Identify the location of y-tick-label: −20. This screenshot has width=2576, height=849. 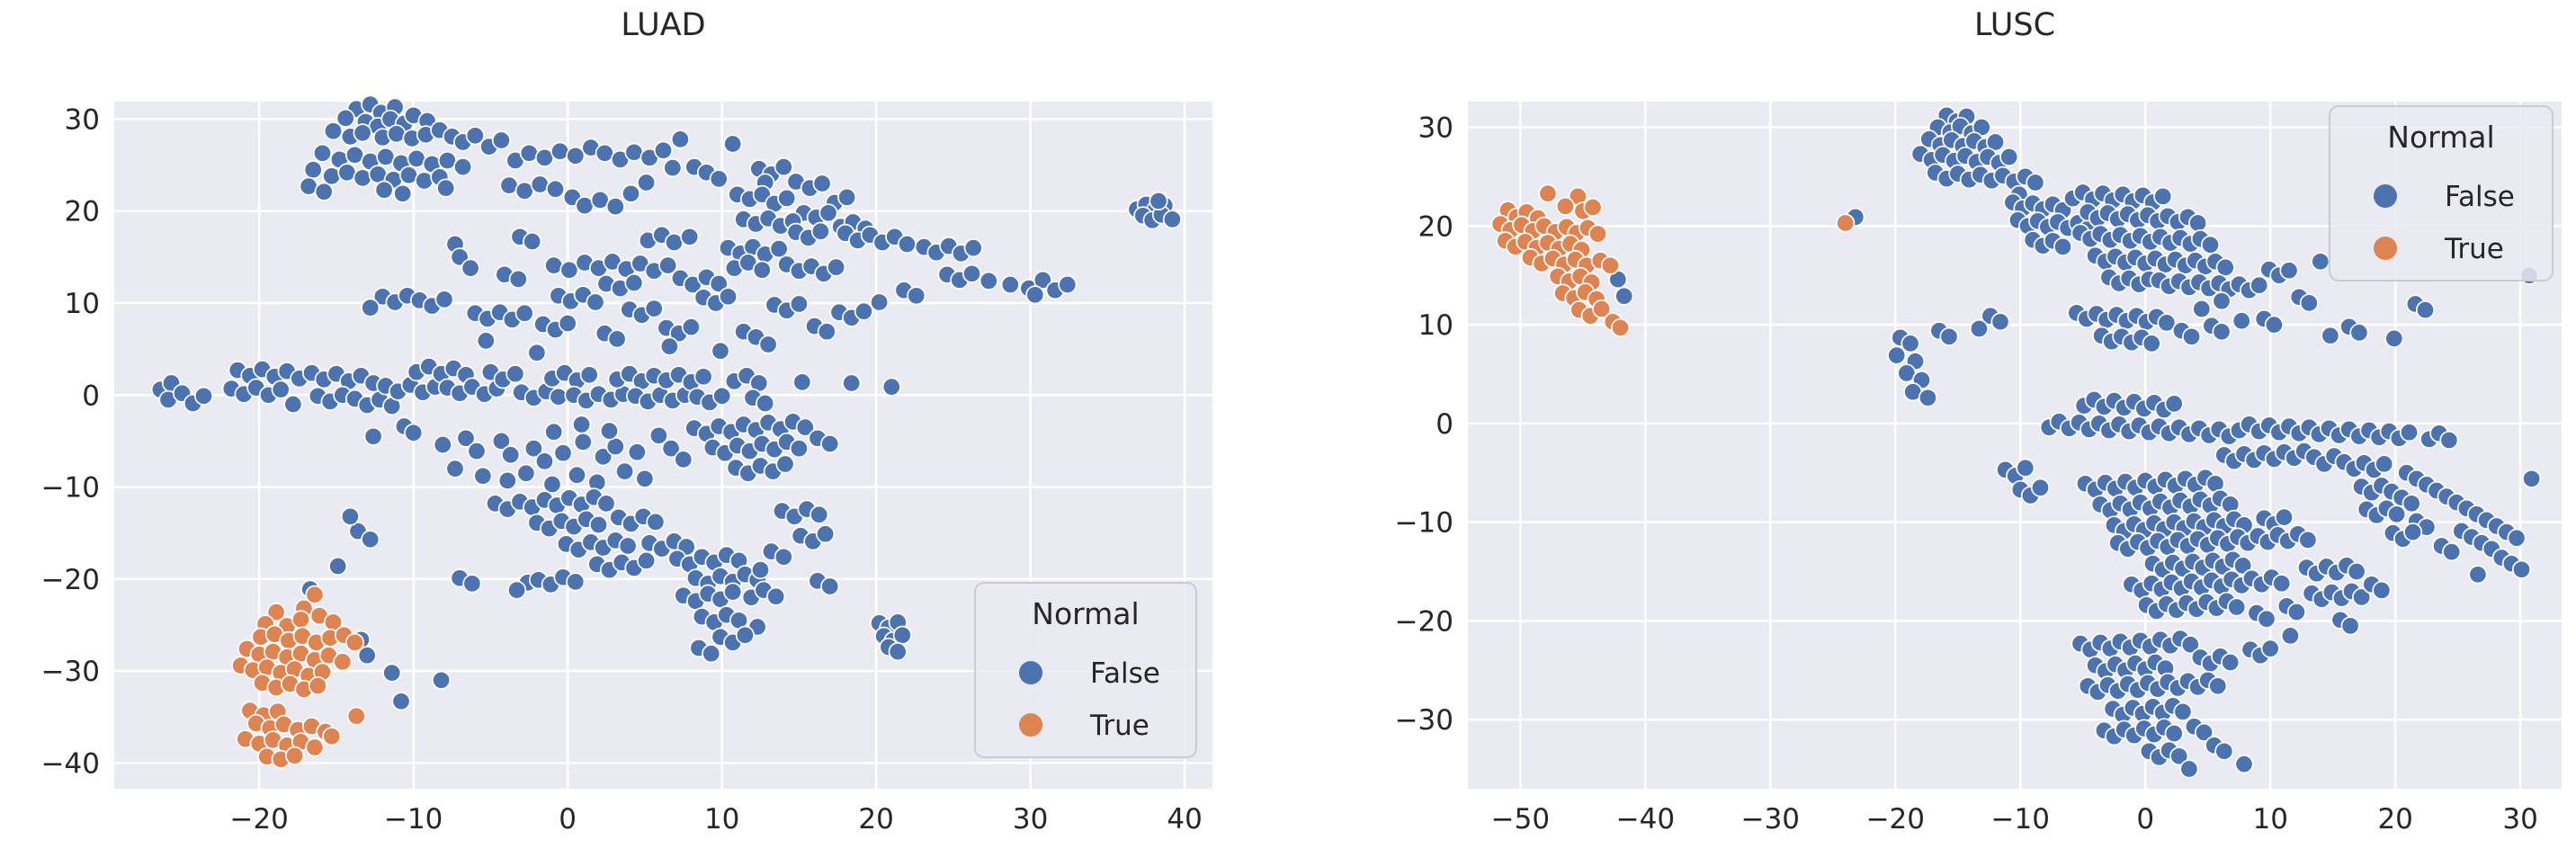
(70, 580).